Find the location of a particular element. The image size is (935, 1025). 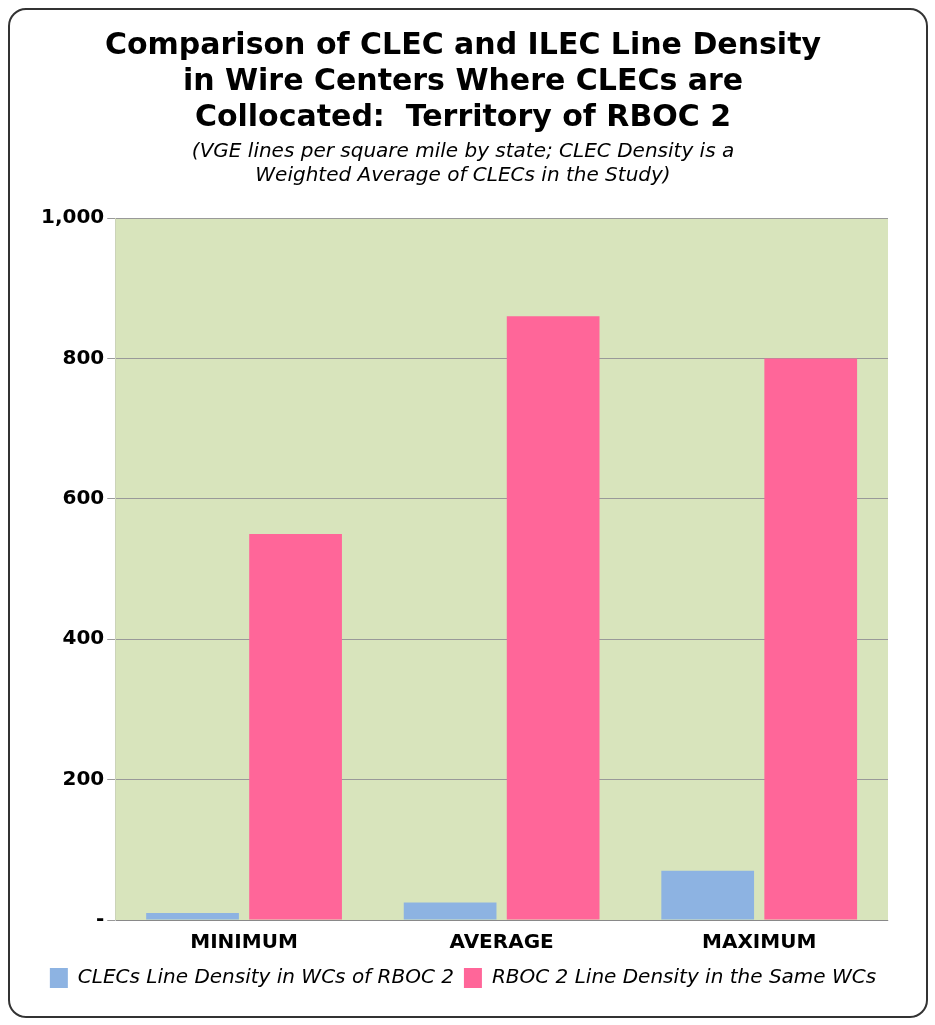

y-tick-label: 200 is located at coordinates (83, 777).